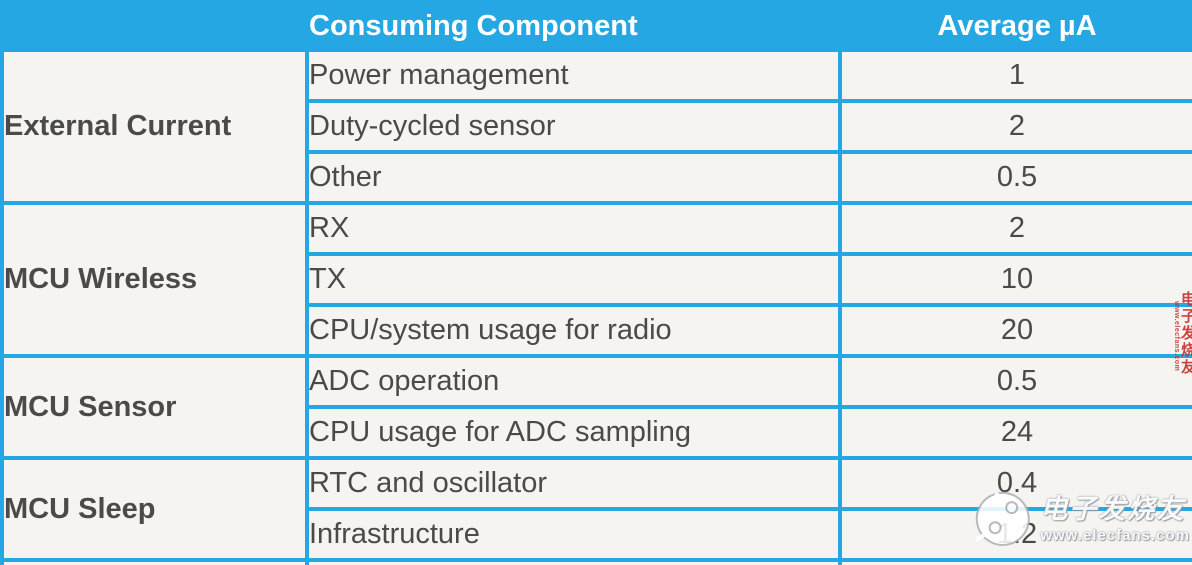 The height and width of the screenshot is (565, 1192). Describe the element at coordinates (573, 177) in the screenshot. I see `component-cell: Other` at that location.